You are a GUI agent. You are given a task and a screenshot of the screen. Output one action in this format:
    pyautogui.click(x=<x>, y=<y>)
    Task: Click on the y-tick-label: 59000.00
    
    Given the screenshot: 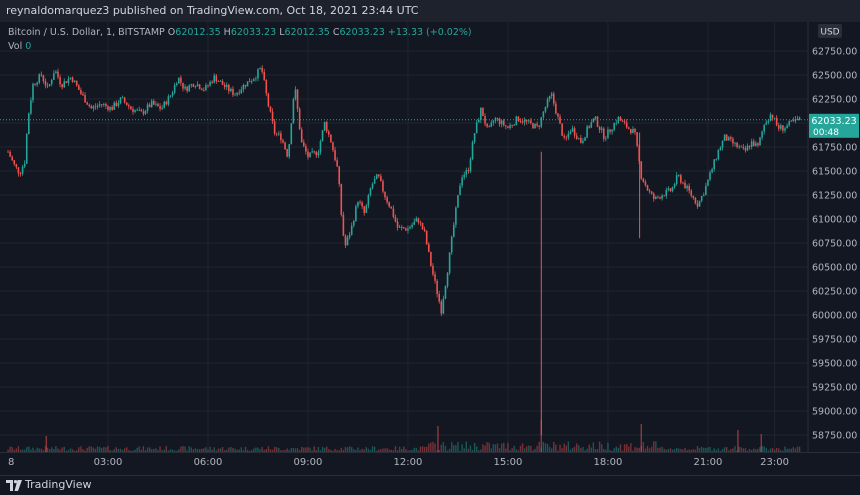 What is the action you would take?
    pyautogui.click(x=834, y=412)
    